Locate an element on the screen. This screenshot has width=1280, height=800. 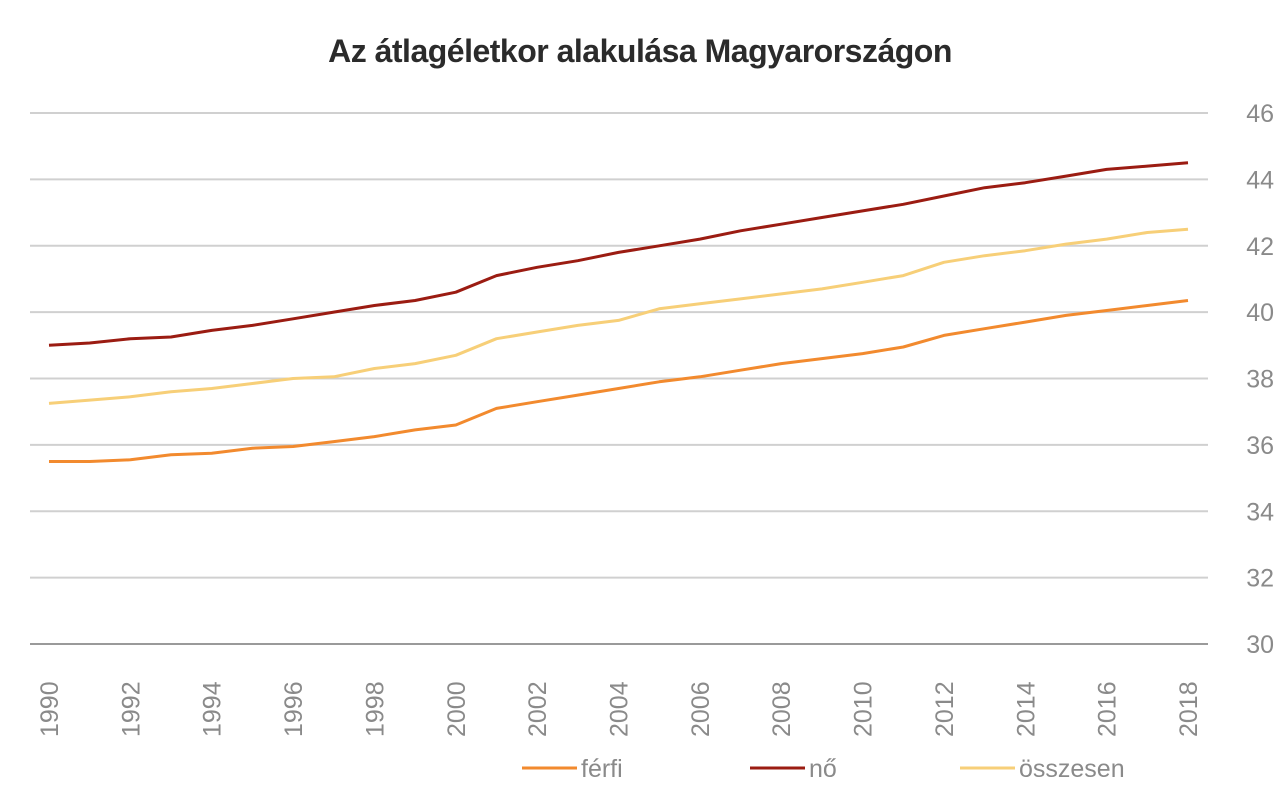
x-tick-label: 2004 is located at coordinates (620, 709).